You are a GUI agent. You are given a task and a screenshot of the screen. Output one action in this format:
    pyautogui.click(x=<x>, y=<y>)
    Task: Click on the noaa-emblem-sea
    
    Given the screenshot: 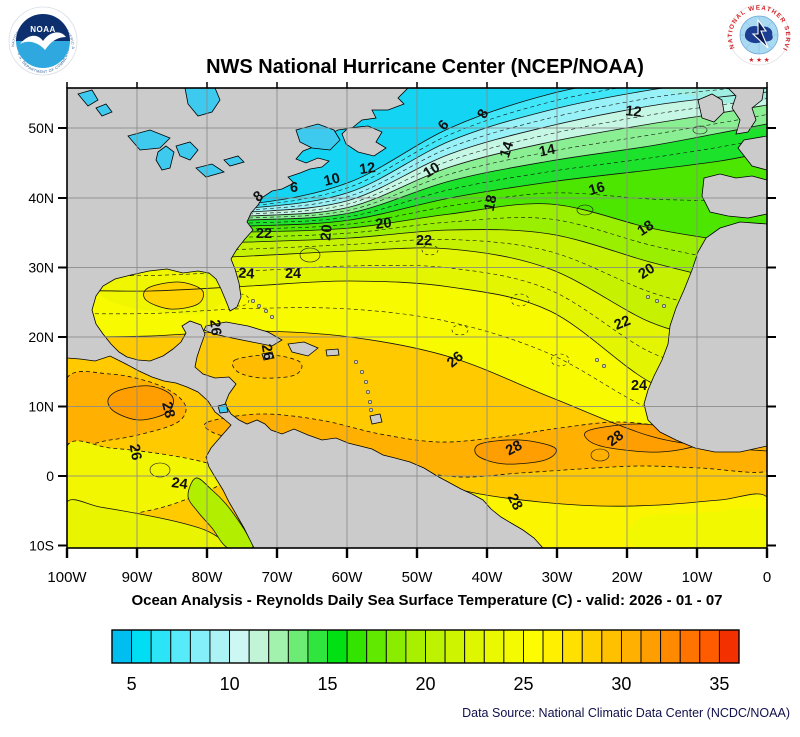 What is the action you would take?
    pyautogui.click(x=43, y=54)
    